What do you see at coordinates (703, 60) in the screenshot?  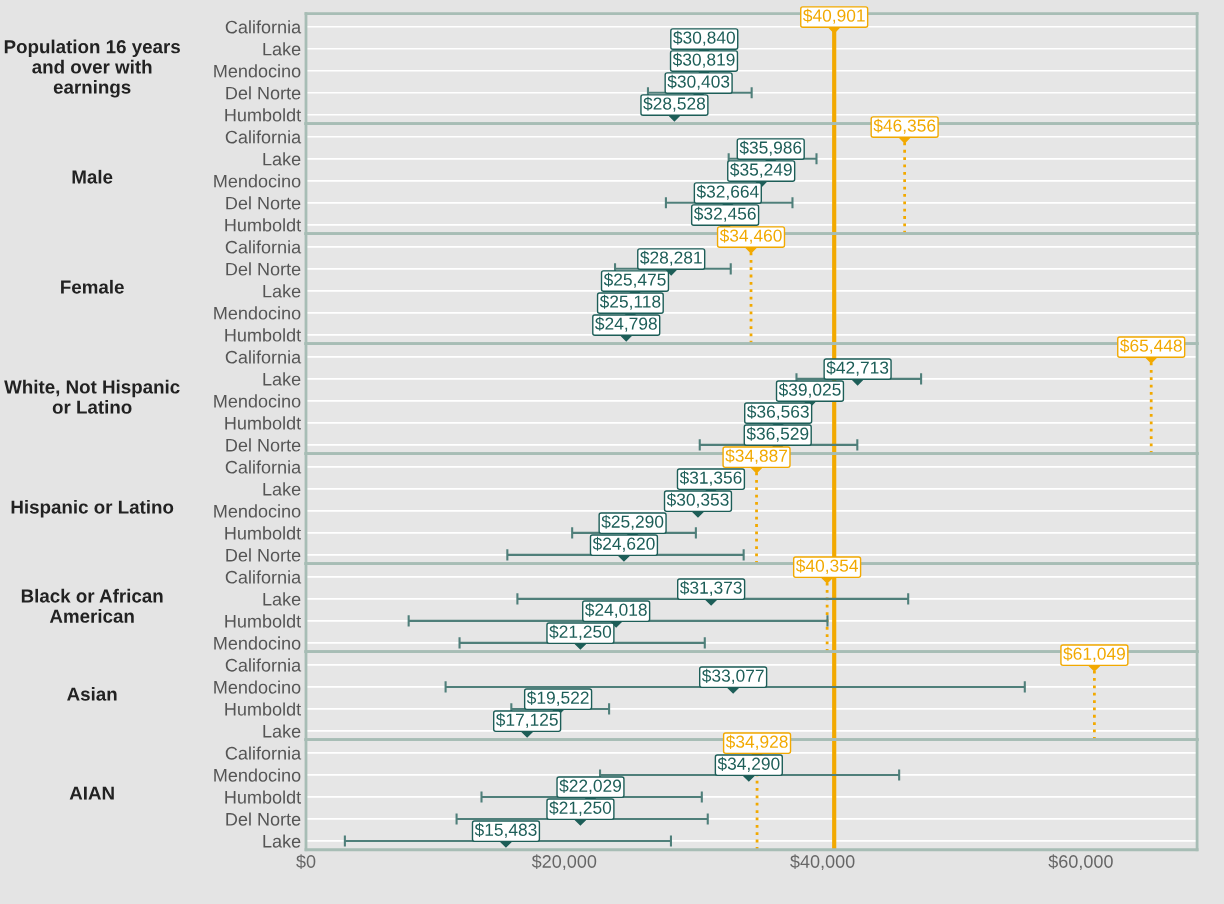 I see `data-label: $30,819` at bounding box center [703, 60].